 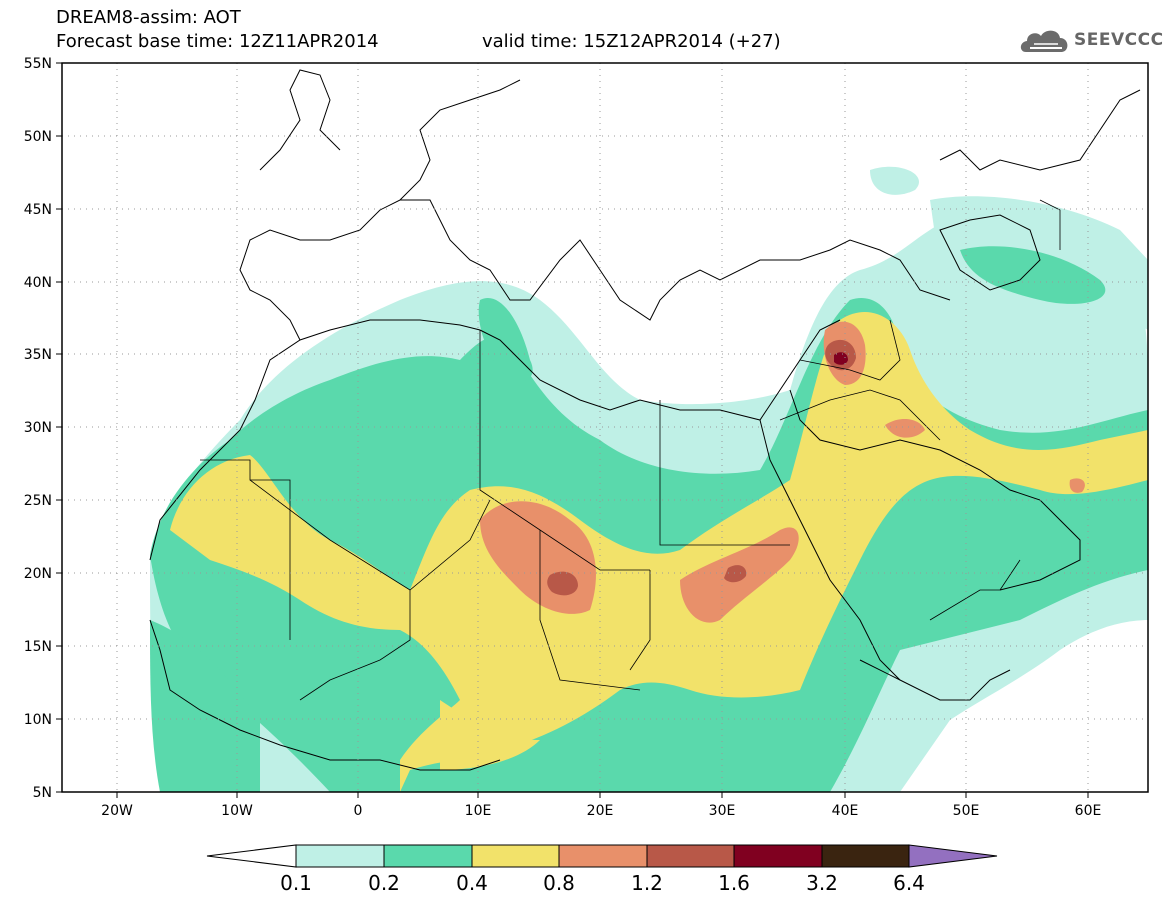 I want to click on lat-label: 35N, so click(x=38, y=355).